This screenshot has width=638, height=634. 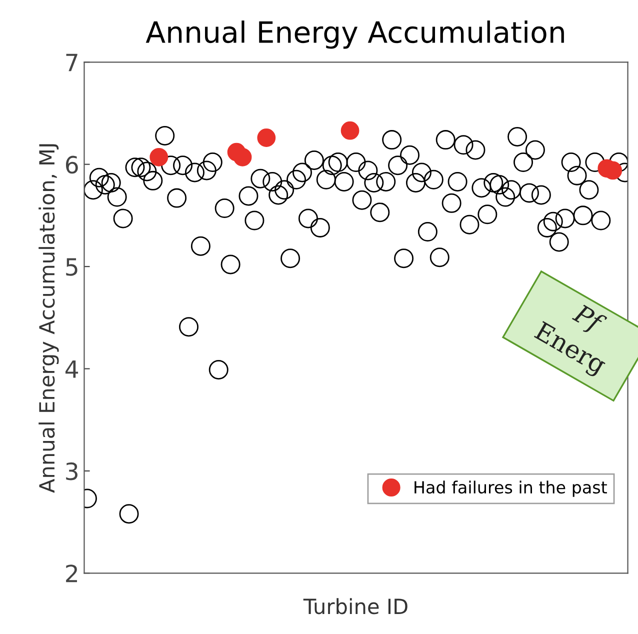 I want to click on chart-title: Annual Energy Accumulation, so click(x=355, y=34).